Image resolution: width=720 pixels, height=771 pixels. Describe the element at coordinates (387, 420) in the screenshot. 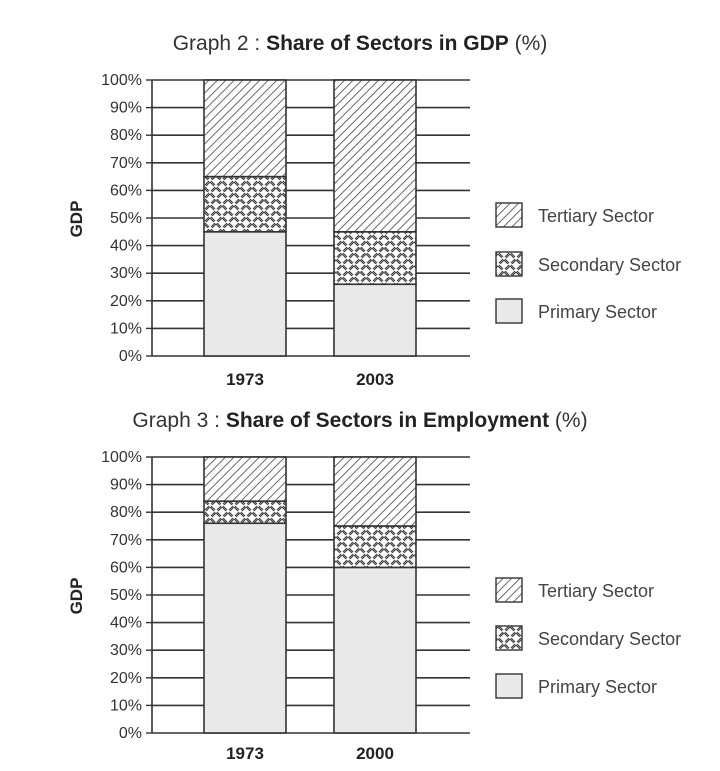

I see `title-bold: Share of Sectors in Employment` at that location.